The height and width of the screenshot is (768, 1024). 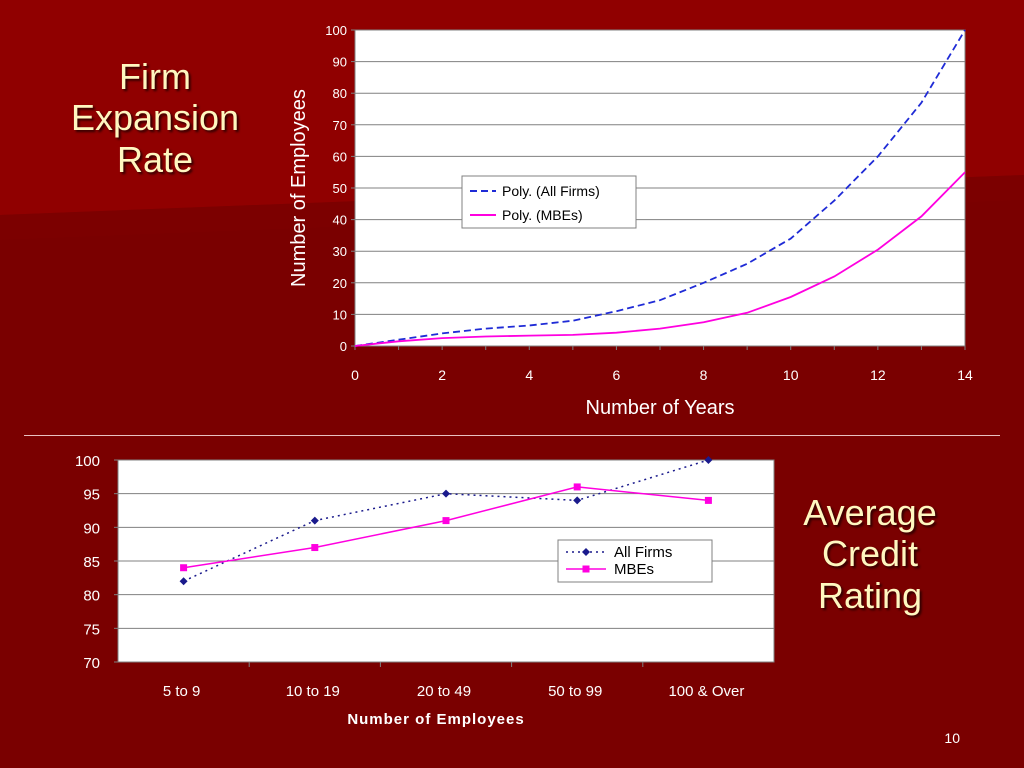 I want to click on x-tick-label: 10, so click(x=791, y=375).